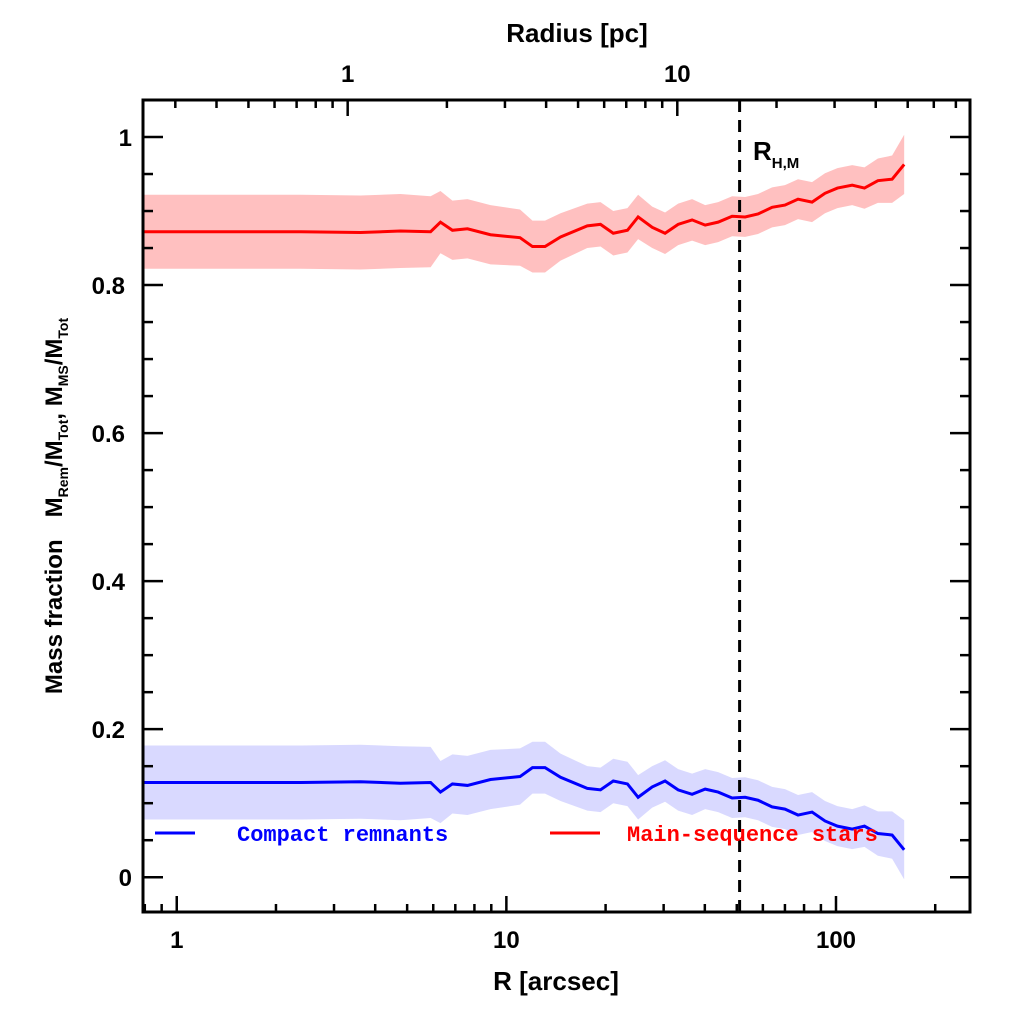  I want to click on error-band-compact-remnants, so click(524, 810).